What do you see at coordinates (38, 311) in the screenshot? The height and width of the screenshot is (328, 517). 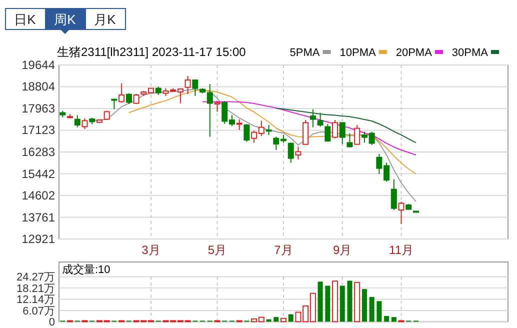 I see `y-tick-label: 6.07万` at bounding box center [38, 311].